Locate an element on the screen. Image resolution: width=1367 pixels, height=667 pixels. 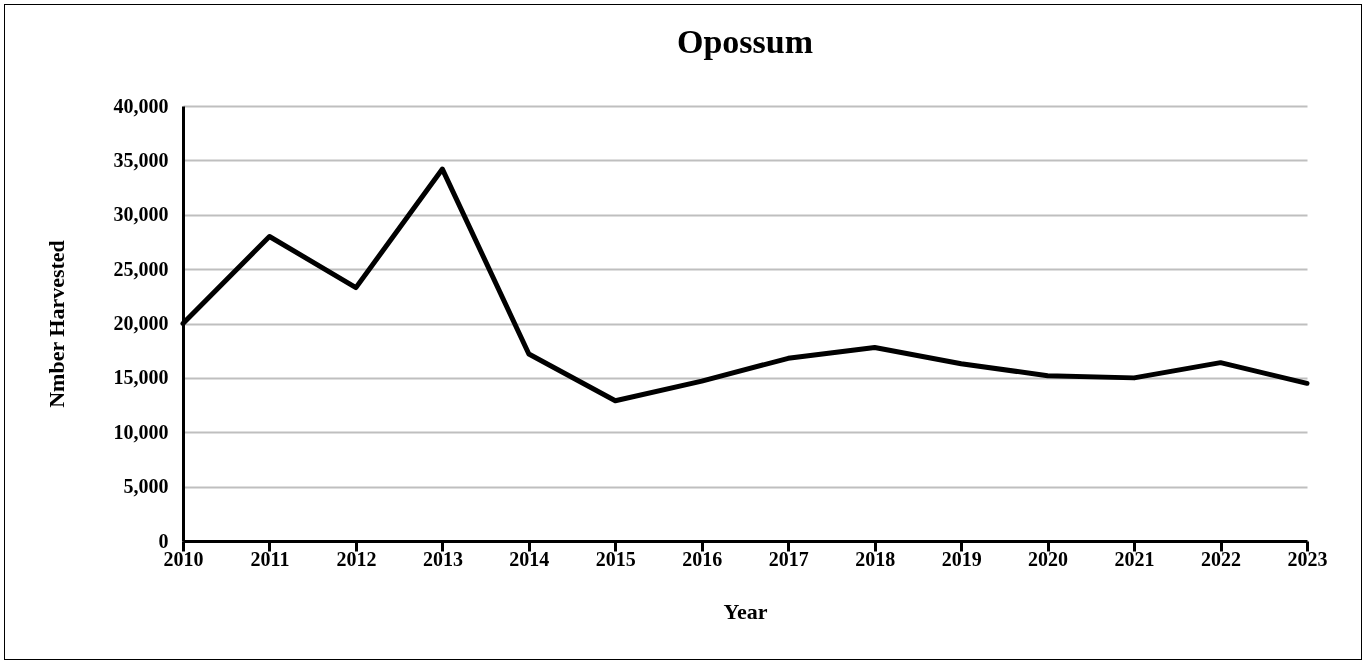
x-tick-label: 2020 is located at coordinates (1048, 558).